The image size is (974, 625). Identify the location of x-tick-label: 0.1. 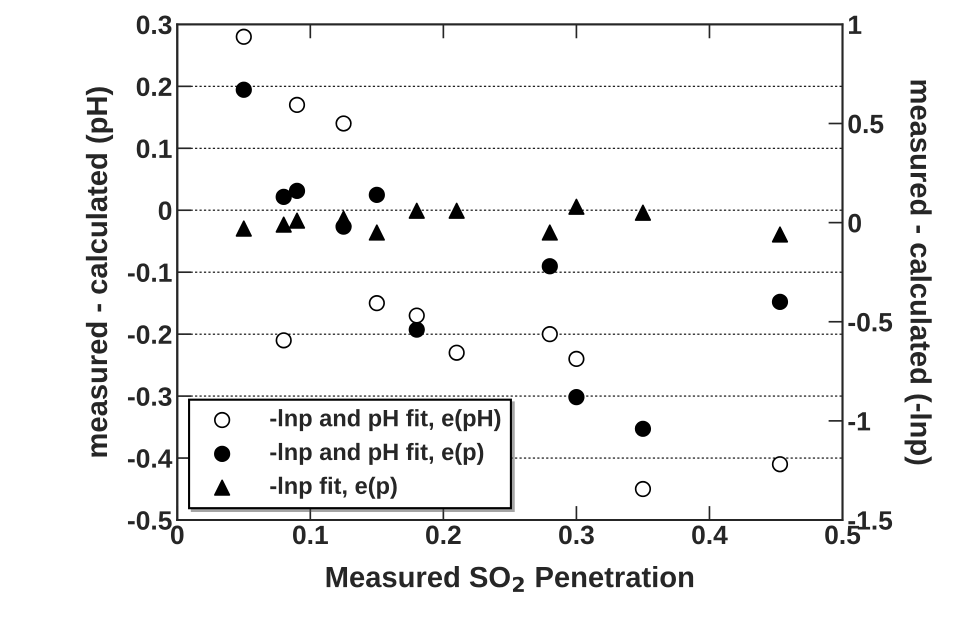
(310, 535).